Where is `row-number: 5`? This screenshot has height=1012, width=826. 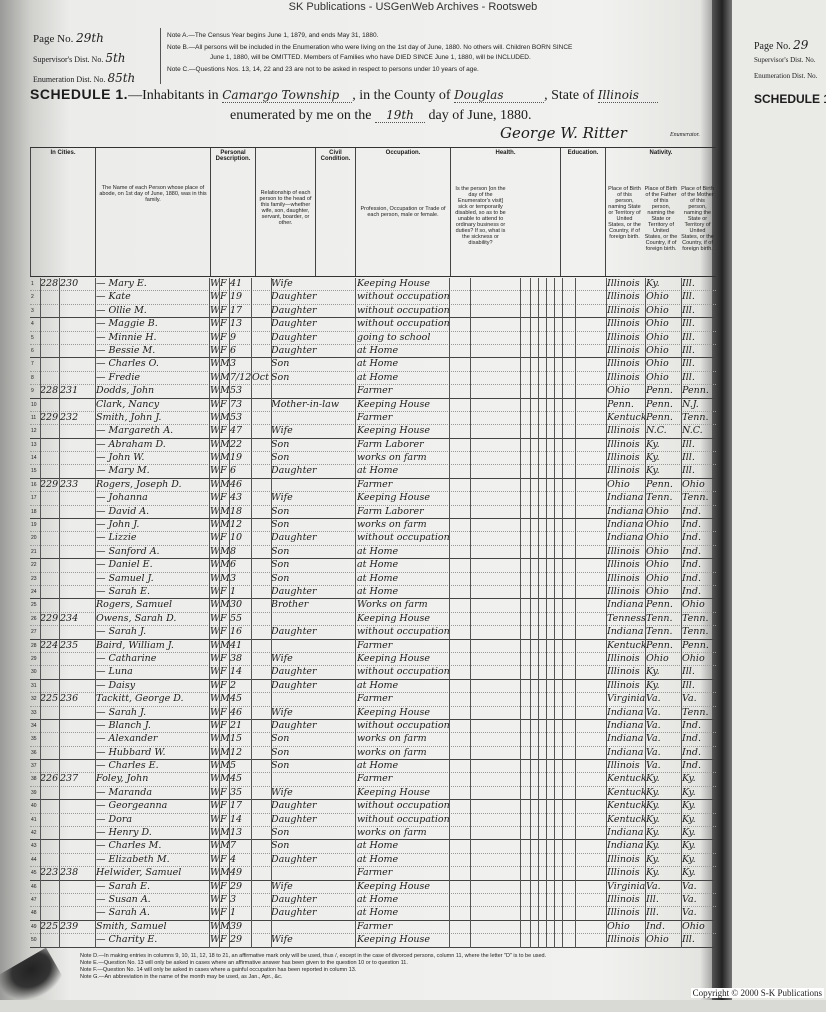
row-number: 5 is located at coordinates (32, 337).